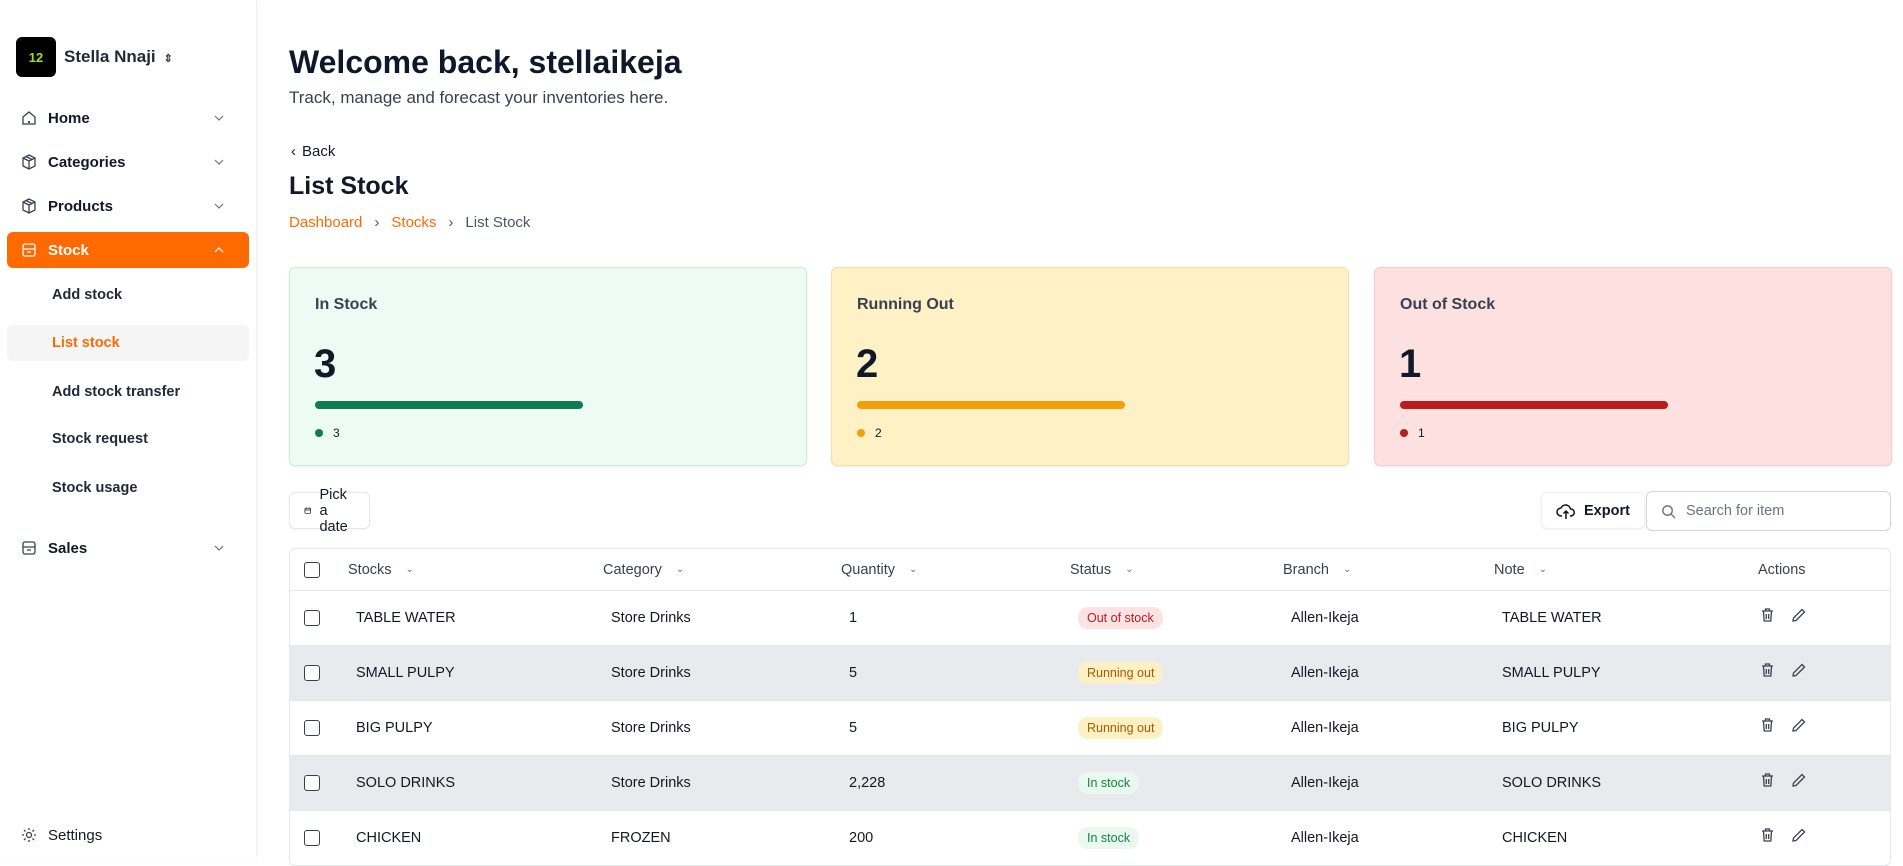 Image resolution: width=1903 pixels, height=866 pixels. I want to click on column-header-status: Status ⌄, so click(1102, 570).